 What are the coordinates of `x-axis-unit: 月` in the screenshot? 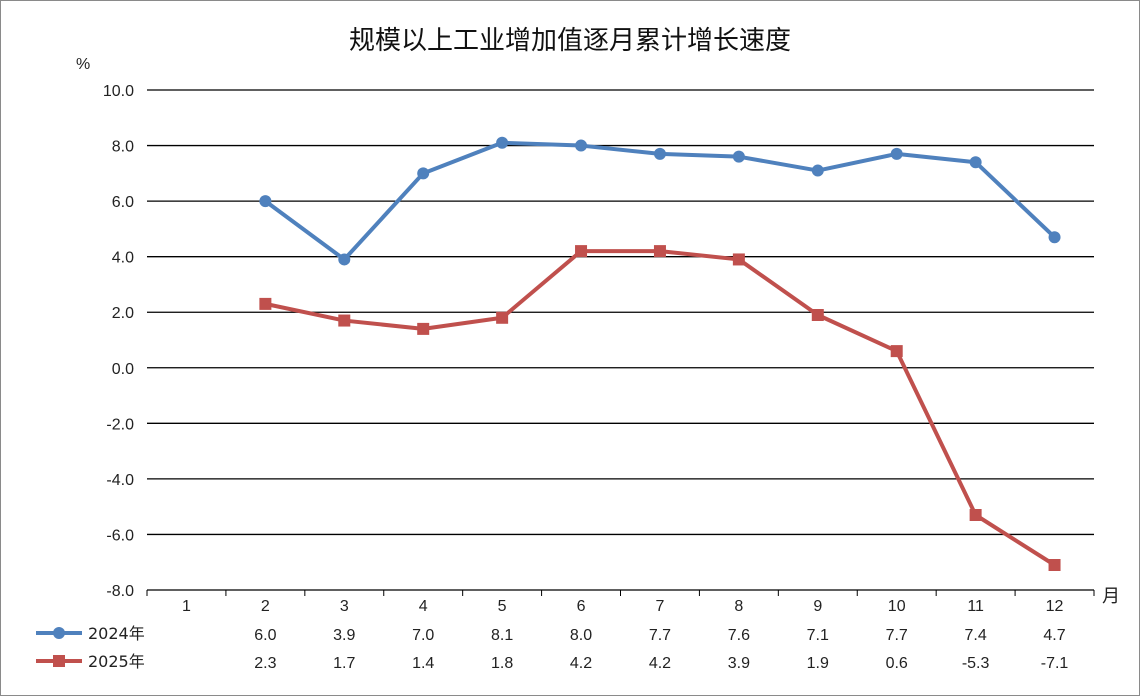 It's located at (1111, 596).